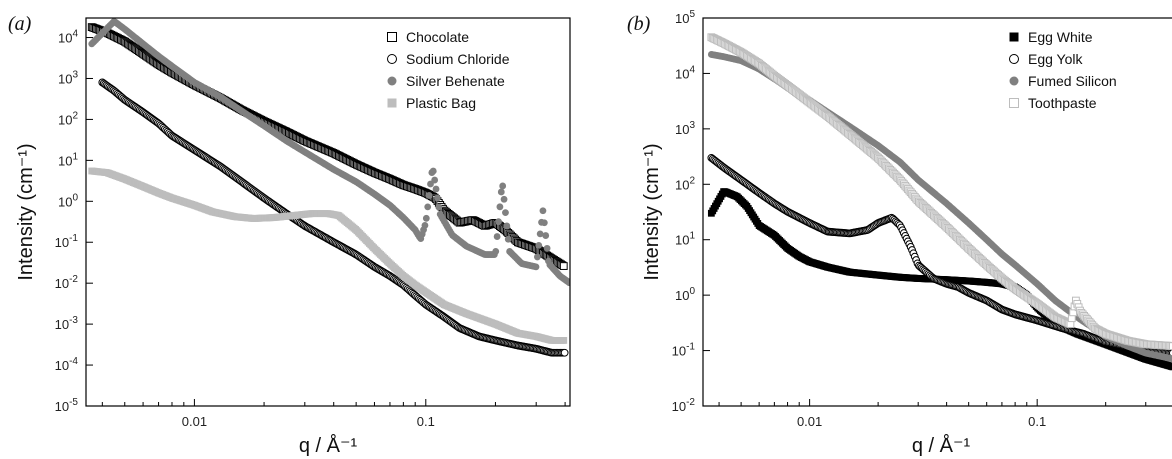 This screenshot has width=1172, height=459. I want to click on legend-item-silver-behenate: Silver Behenate, so click(446, 81).